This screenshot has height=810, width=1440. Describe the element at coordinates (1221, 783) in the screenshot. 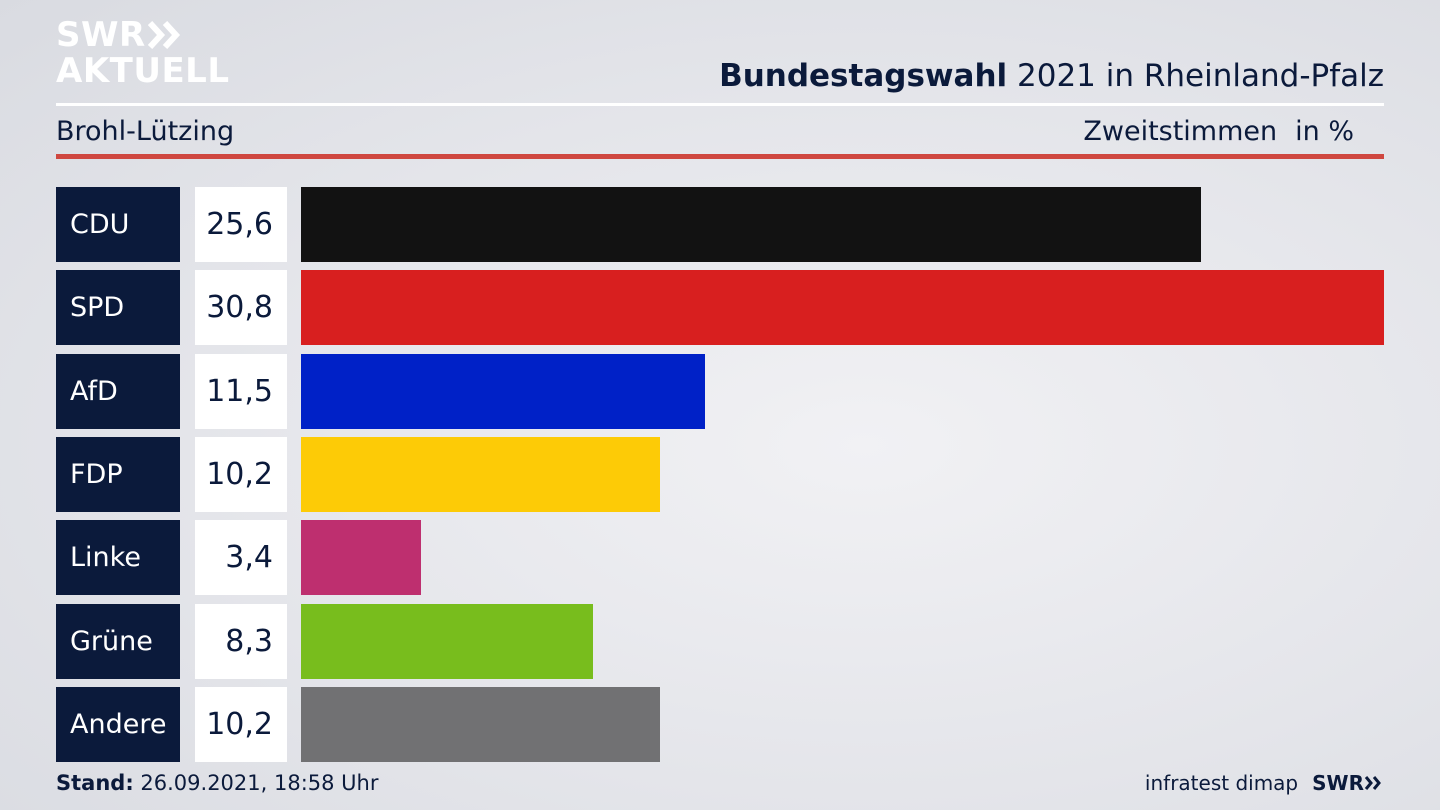

I see `source-label: infratest dimap` at that location.